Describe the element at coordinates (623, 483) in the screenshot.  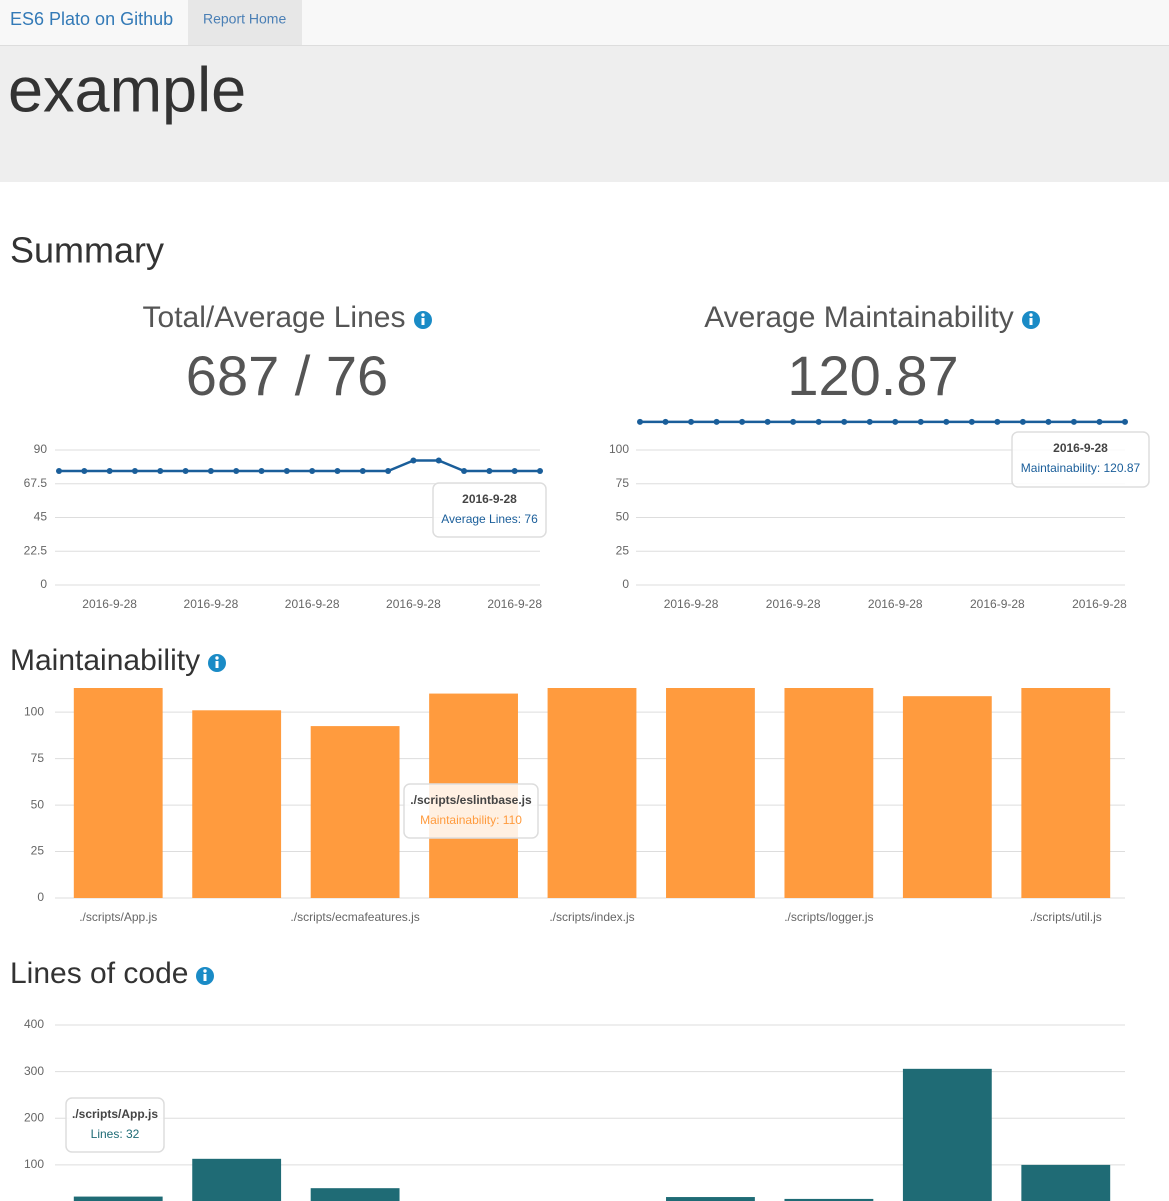
I see `y-tick-label: 75` at that location.